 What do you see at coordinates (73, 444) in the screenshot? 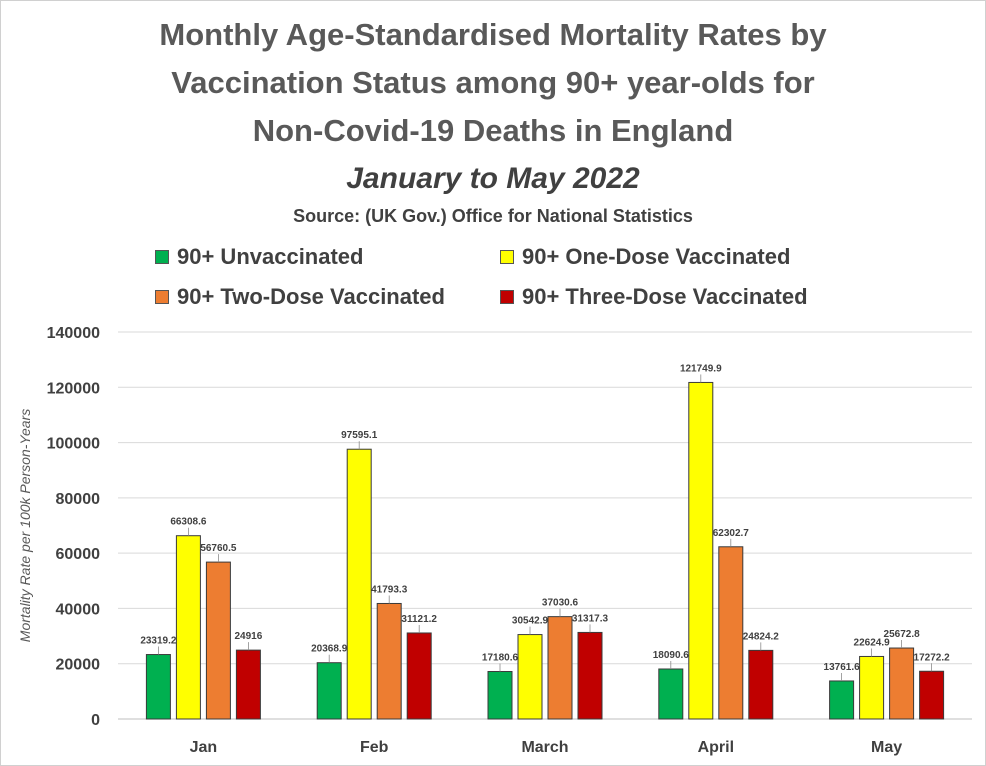
I see `y-tick-label: 100000` at bounding box center [73, 444].